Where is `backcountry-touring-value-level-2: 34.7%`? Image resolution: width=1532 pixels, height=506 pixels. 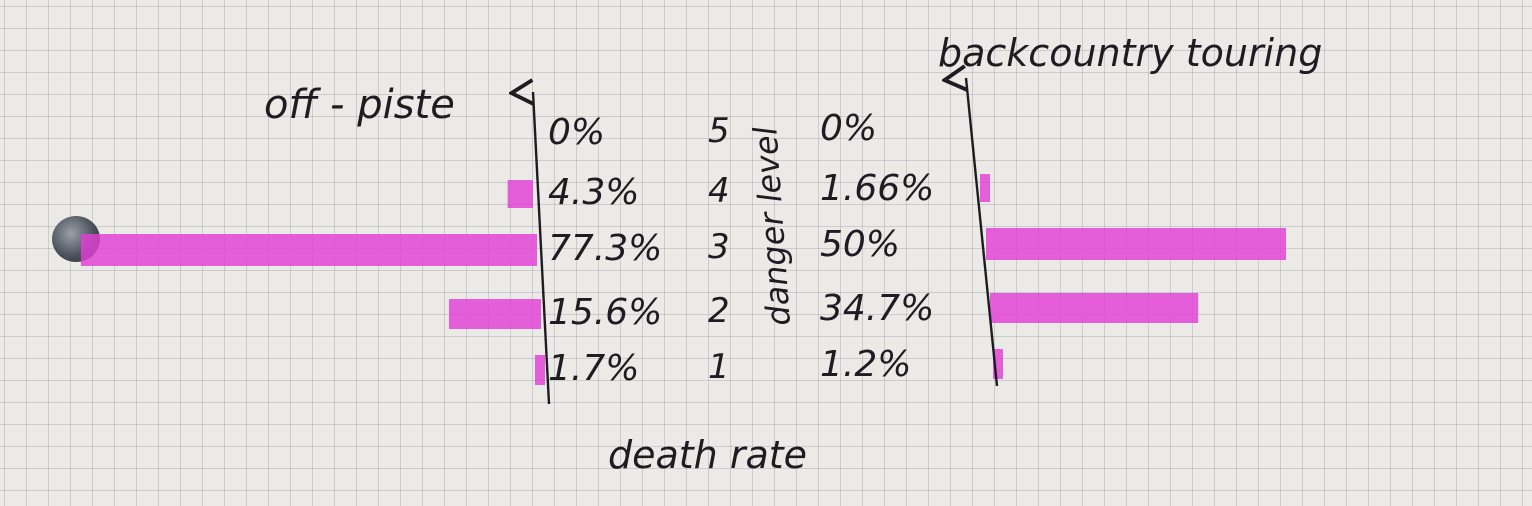 backcountry-touring-value-level-2: 34.7% is located at coordinates (877, 308).